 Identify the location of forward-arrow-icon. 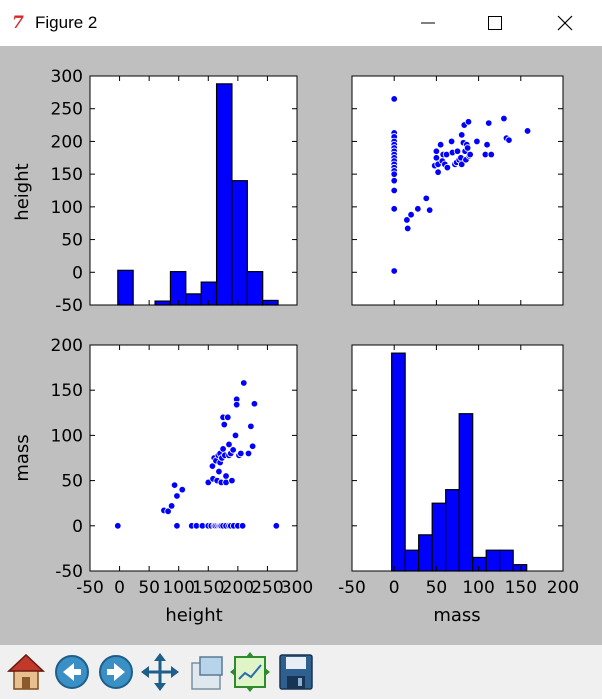
(116, 672).